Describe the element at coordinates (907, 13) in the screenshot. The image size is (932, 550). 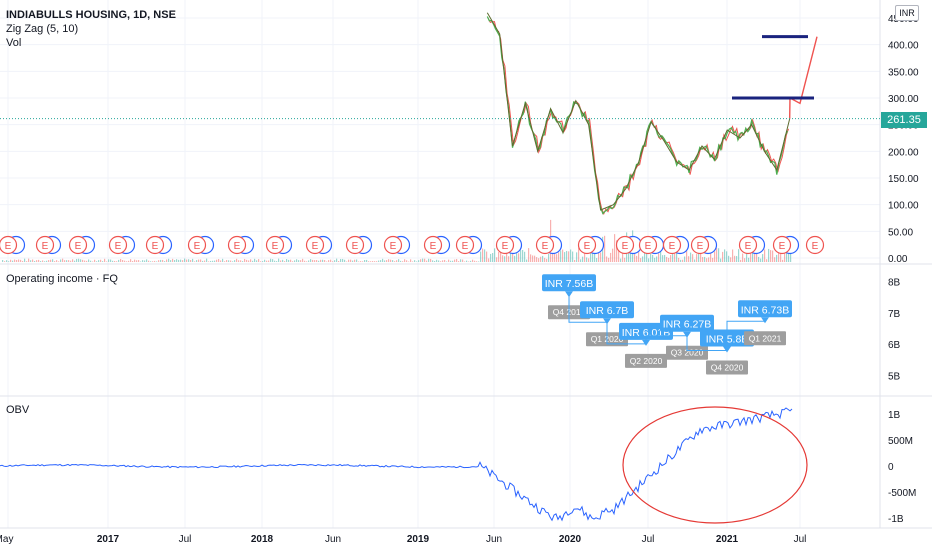
I see `currency-button: INR` at that location.